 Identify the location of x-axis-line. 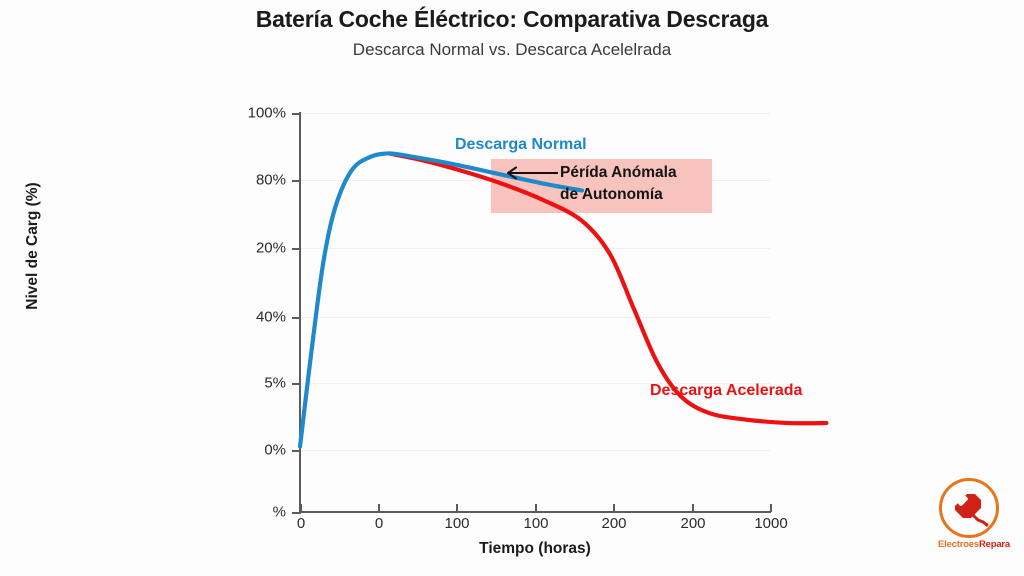
(535, 512).